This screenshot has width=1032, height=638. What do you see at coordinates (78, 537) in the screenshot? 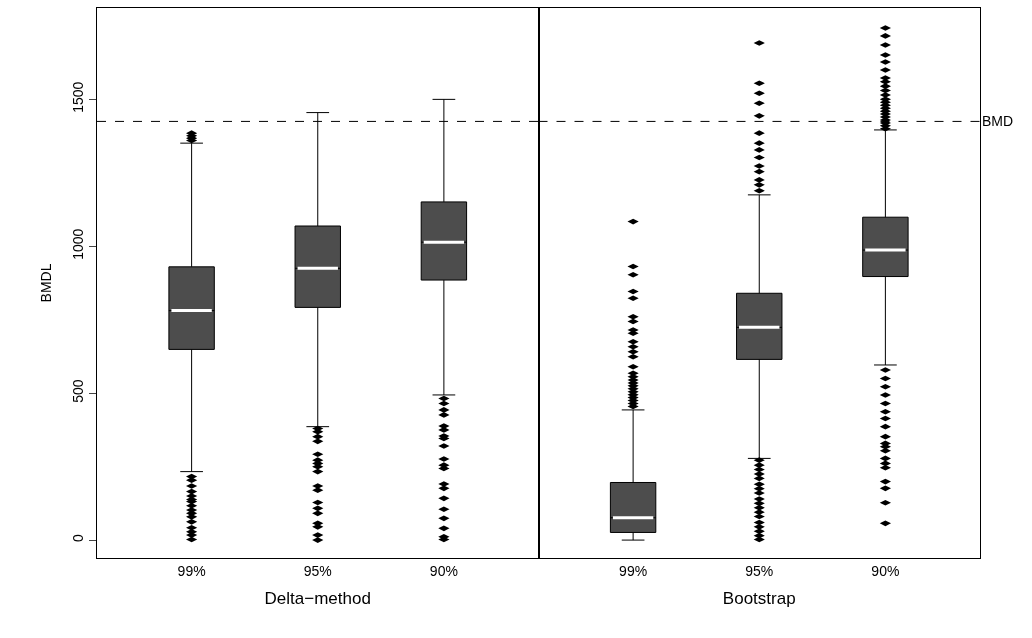
I see `y-tick-label: 0` at bounding box center [78, 537].